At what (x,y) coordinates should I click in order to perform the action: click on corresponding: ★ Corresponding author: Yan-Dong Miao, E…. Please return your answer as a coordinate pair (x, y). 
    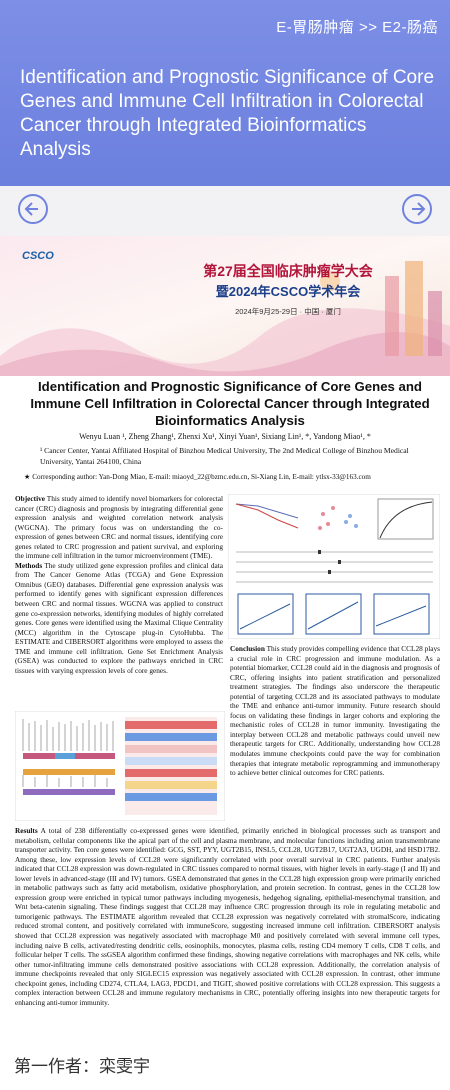
    Looking at the image, I should click on (197, 477).